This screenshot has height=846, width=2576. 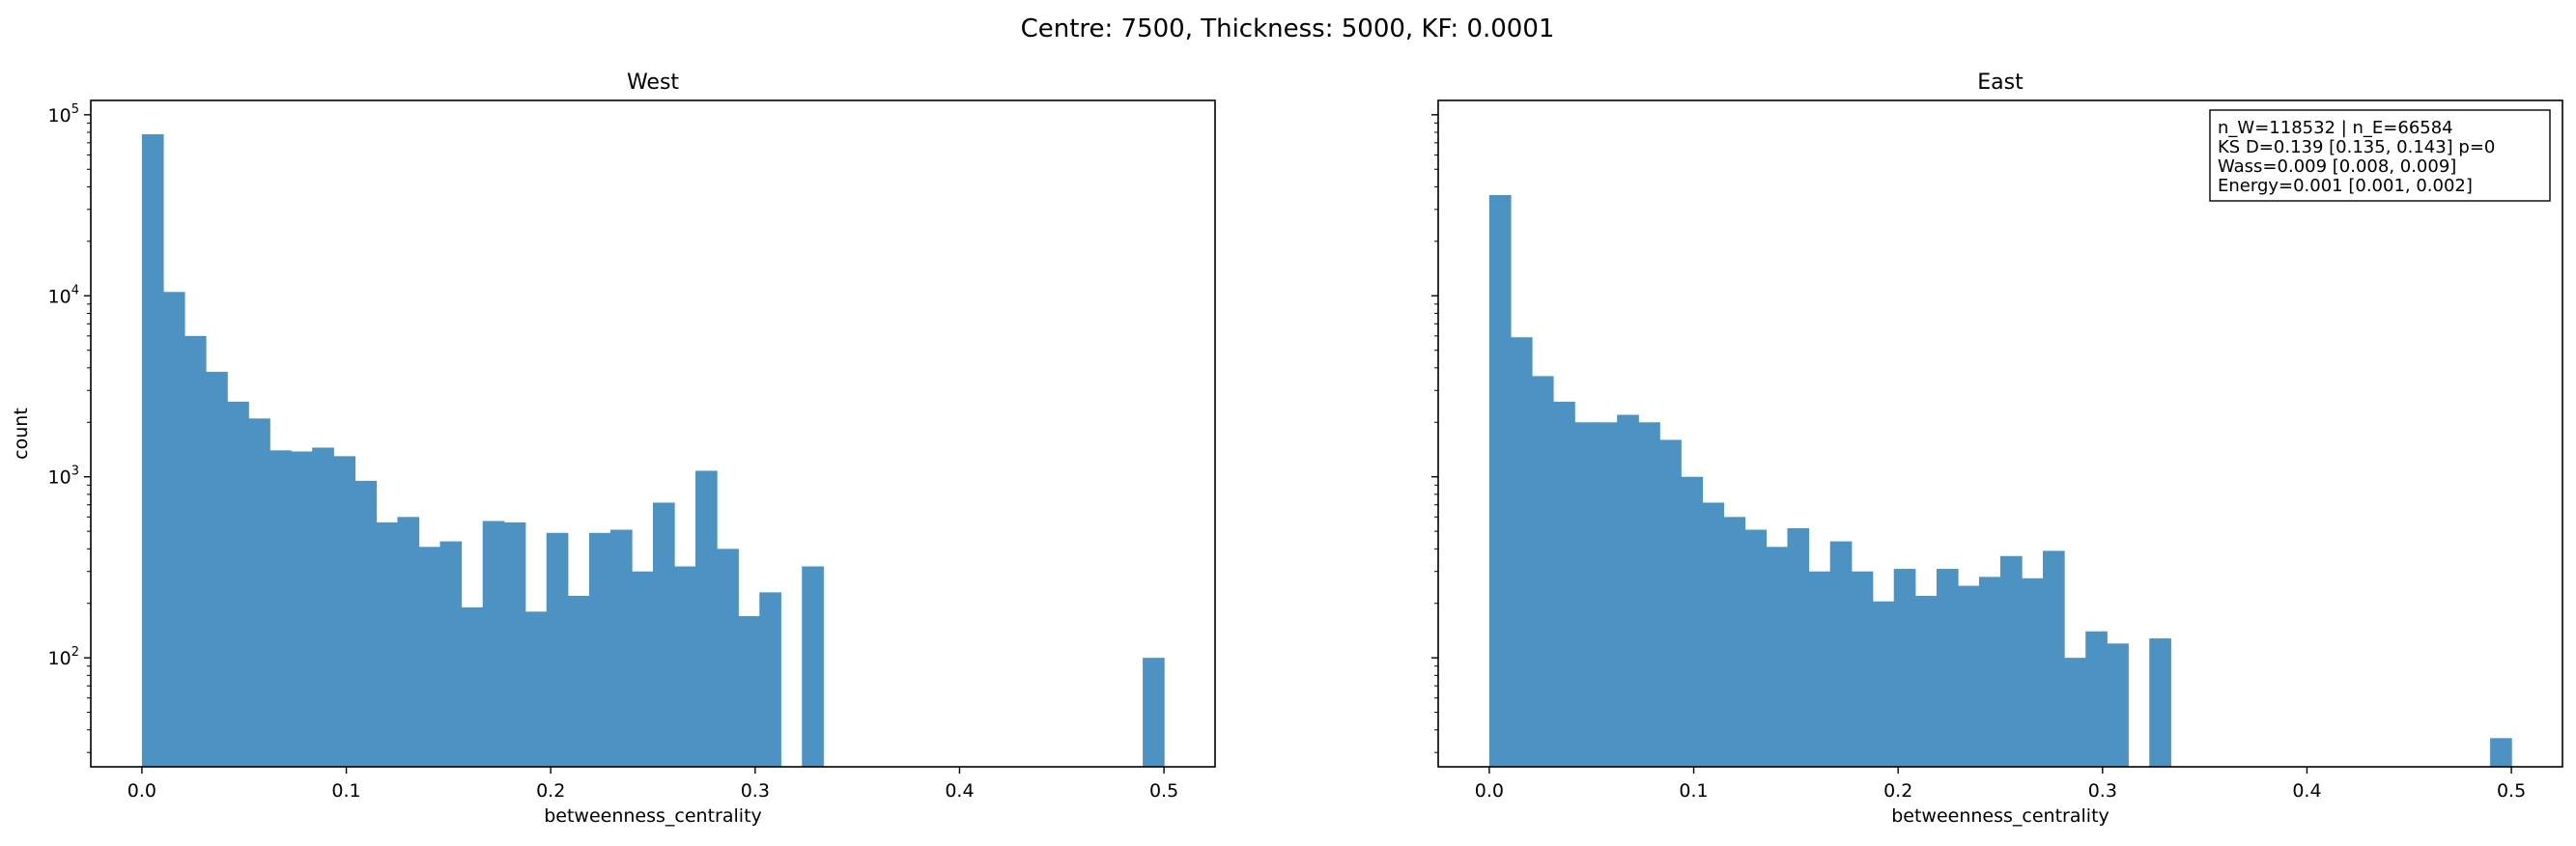 I want to click on east-xtick-label: 0.3, so click(x=2102, y=791).